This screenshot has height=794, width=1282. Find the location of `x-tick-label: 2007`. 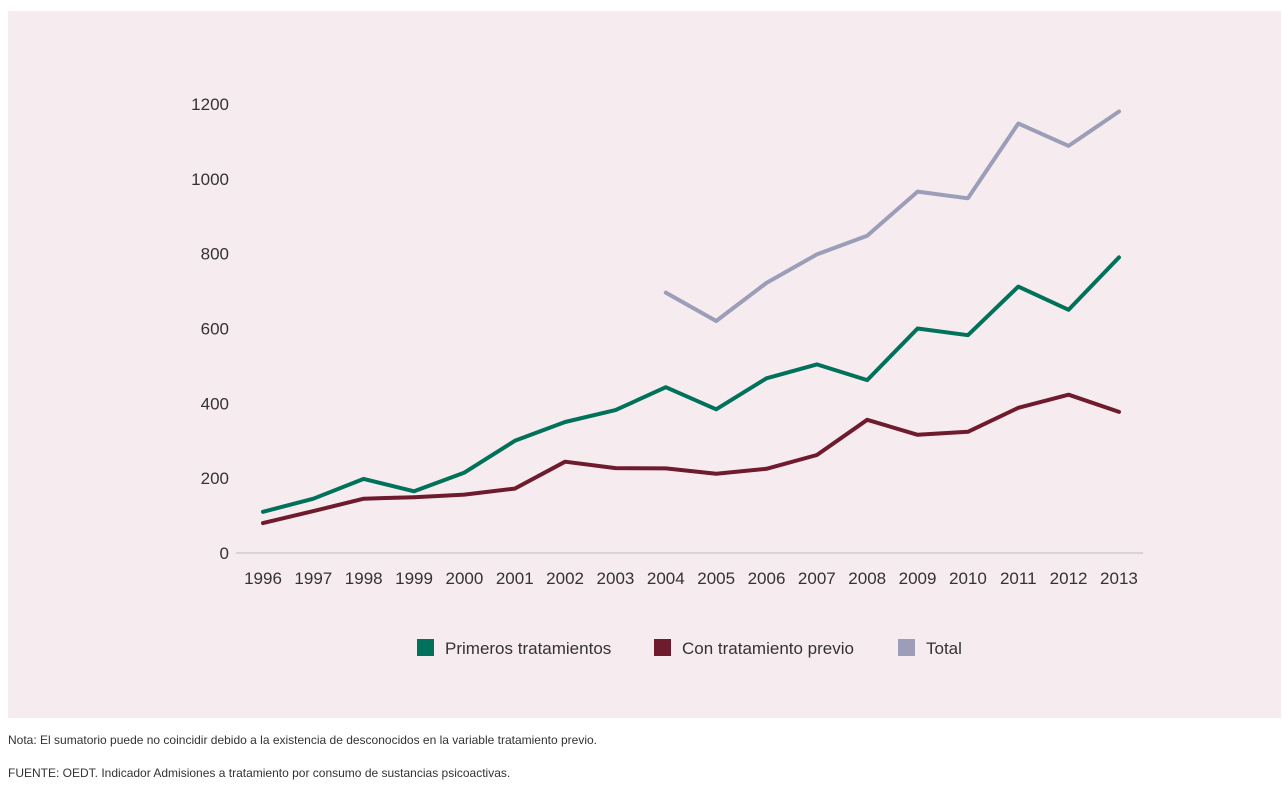

x-tick-label: 2007 is located at coordinates (817, 578).